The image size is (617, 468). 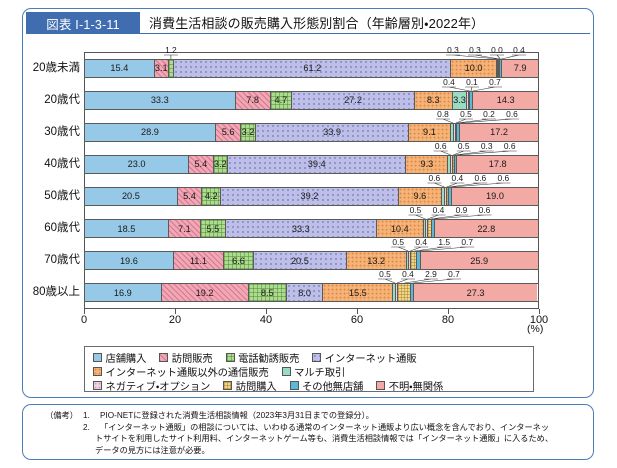 I want to click on x-axis: 0 20 40 60 80 100, so click(x=314, y=320).